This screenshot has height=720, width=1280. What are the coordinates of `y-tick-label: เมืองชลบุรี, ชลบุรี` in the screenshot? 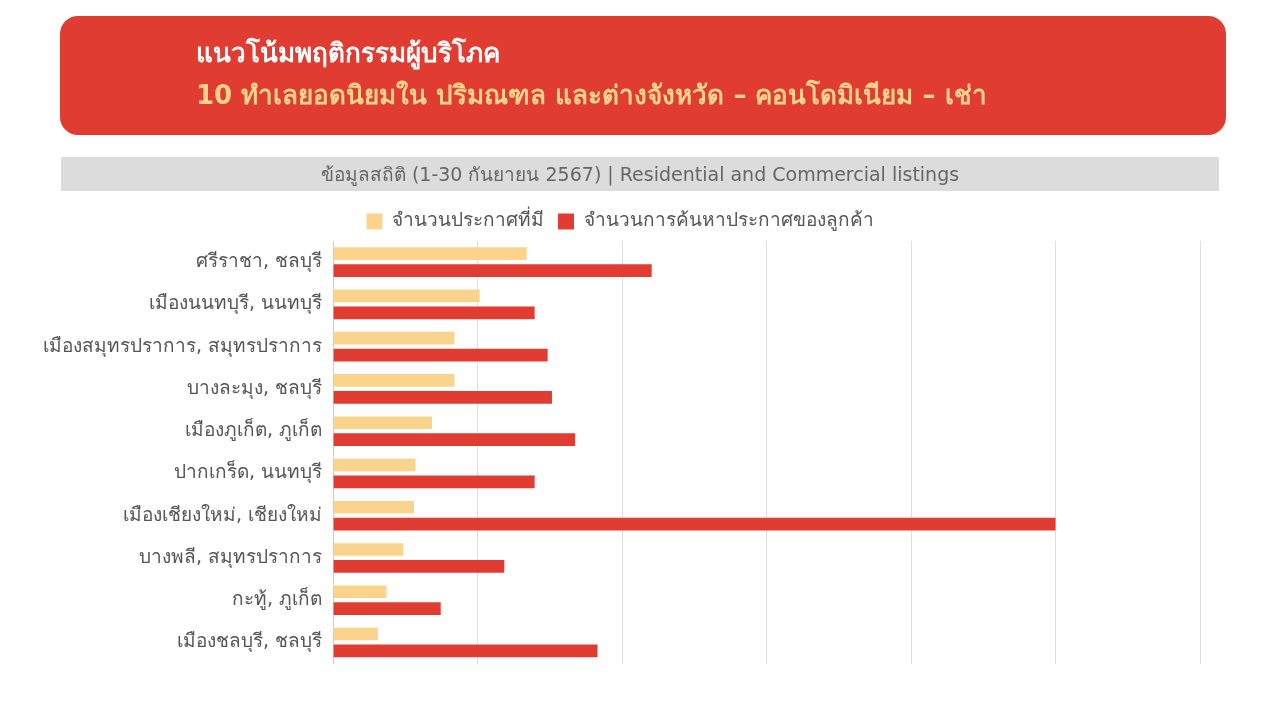 It's located at (249, 641).